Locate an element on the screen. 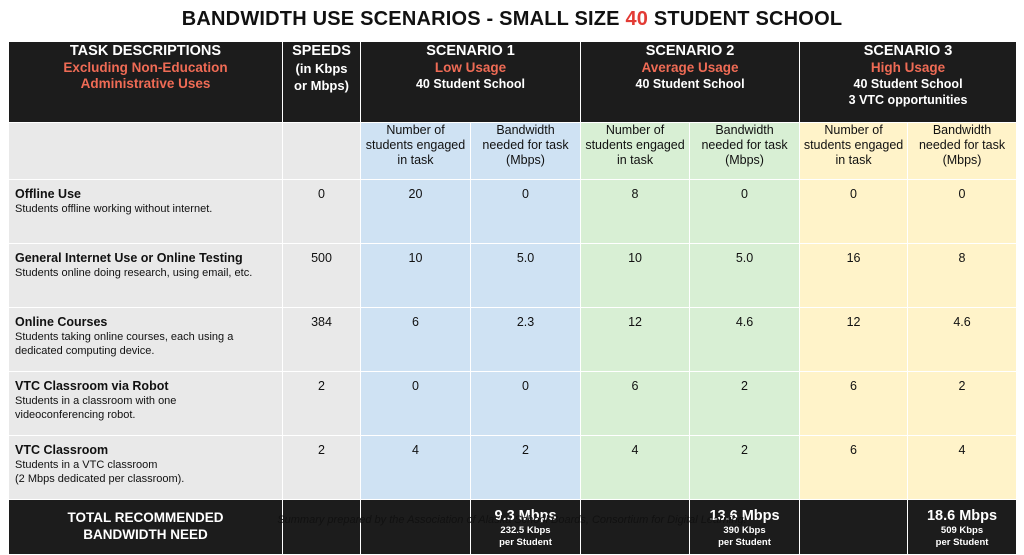  s1-students-cell: 20 is located at coordinates (415, 211).